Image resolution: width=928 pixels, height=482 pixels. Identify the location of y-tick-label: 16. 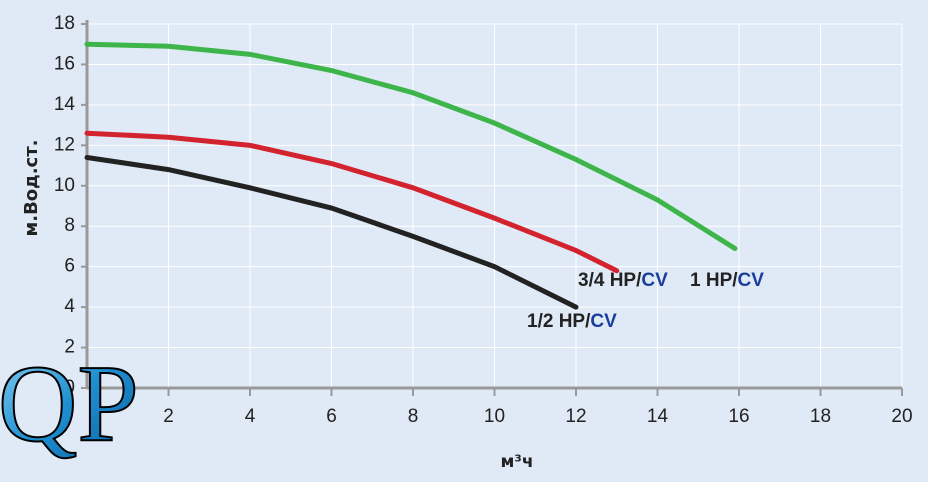
(64, 63).